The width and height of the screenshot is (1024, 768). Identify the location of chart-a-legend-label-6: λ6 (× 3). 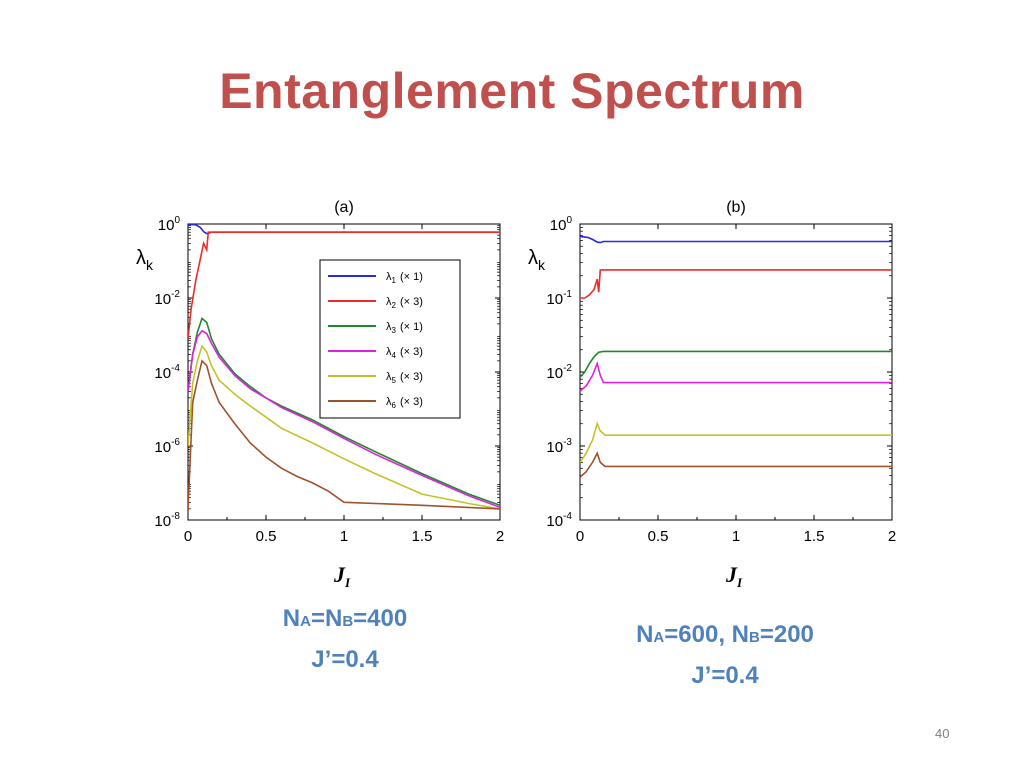
(404, 403).